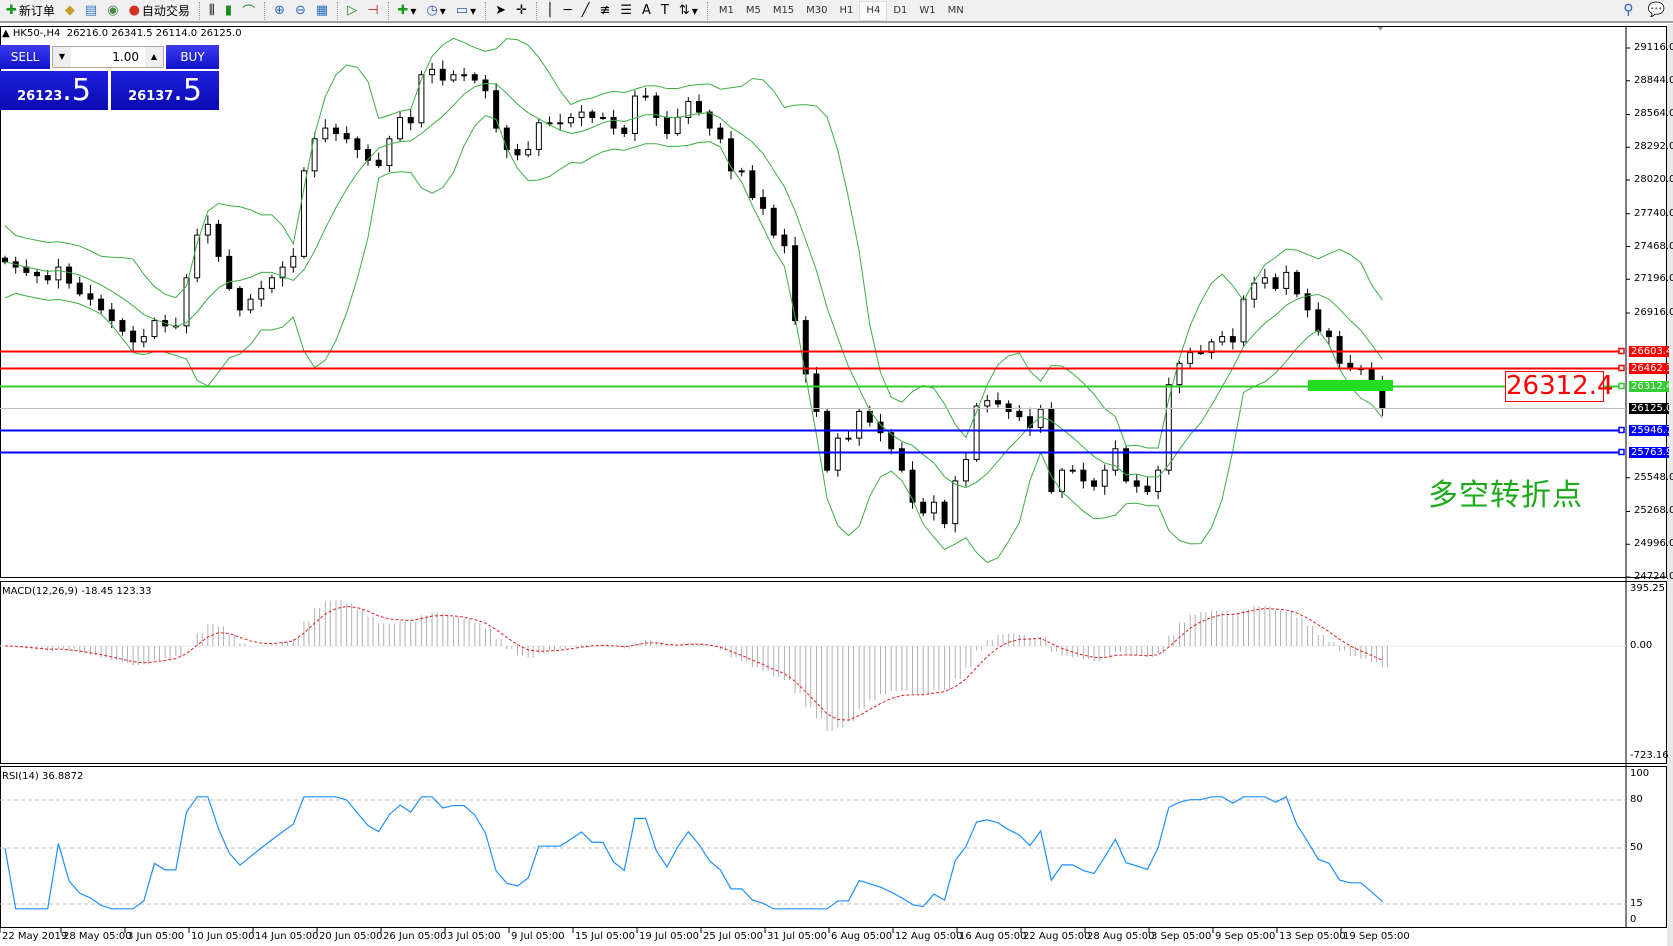  I want to click on turning-point-note: 多空转折点, so click(1505, 495).